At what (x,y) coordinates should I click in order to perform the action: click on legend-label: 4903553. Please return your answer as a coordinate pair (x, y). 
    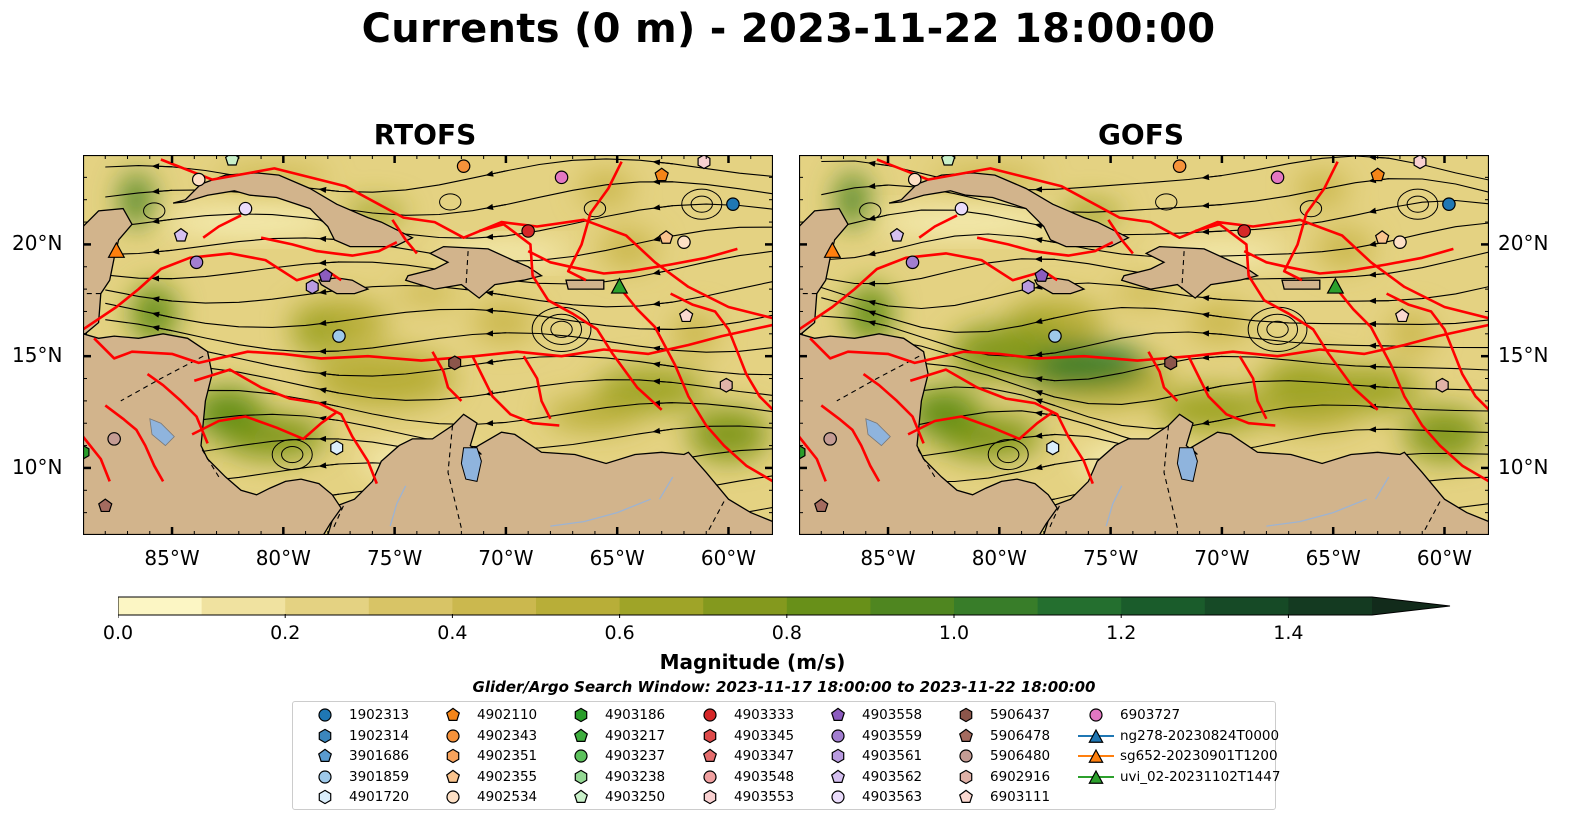
    Looking at the image, I should click on (764, 797).